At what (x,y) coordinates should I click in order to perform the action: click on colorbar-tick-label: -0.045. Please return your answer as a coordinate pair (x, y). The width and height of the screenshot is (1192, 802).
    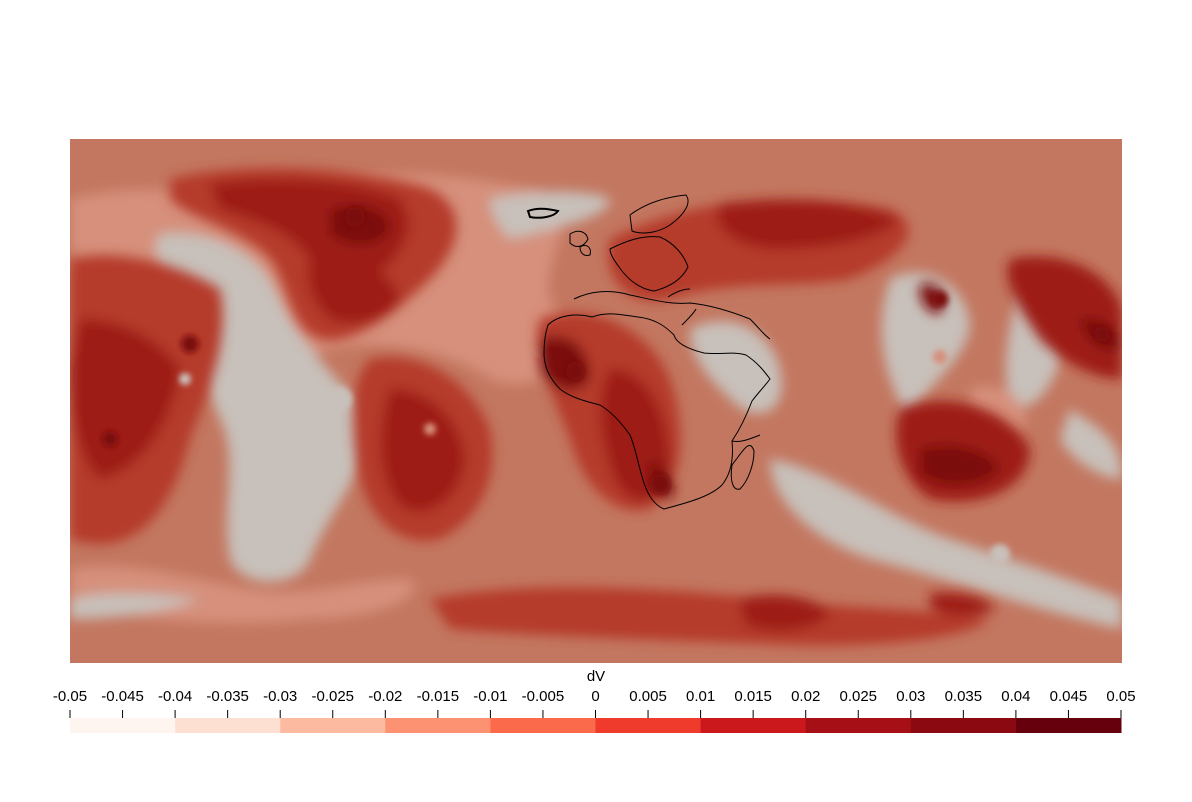
    Looking at the image, I should click on (122, 696).